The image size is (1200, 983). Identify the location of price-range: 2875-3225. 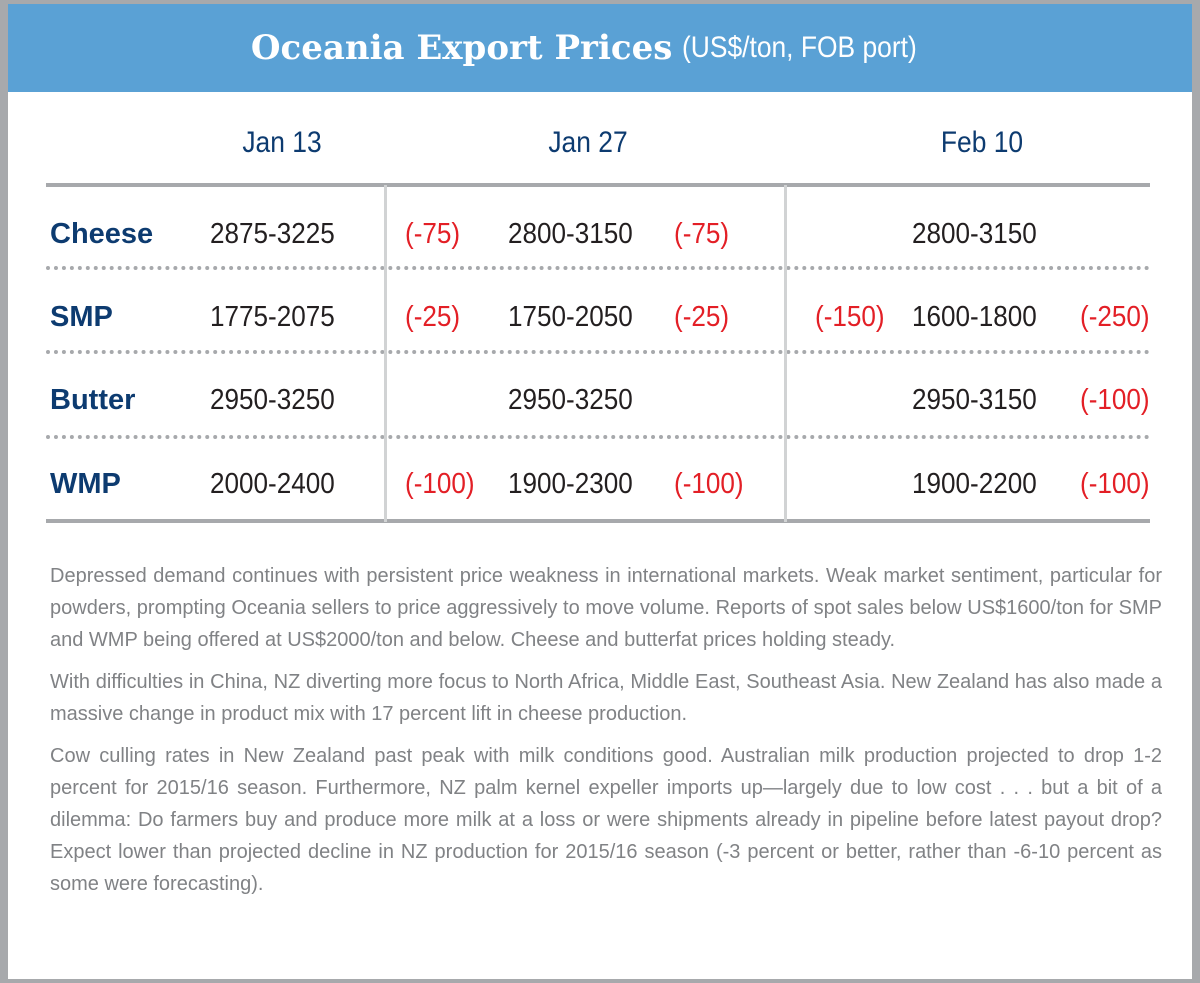
(272, 234).